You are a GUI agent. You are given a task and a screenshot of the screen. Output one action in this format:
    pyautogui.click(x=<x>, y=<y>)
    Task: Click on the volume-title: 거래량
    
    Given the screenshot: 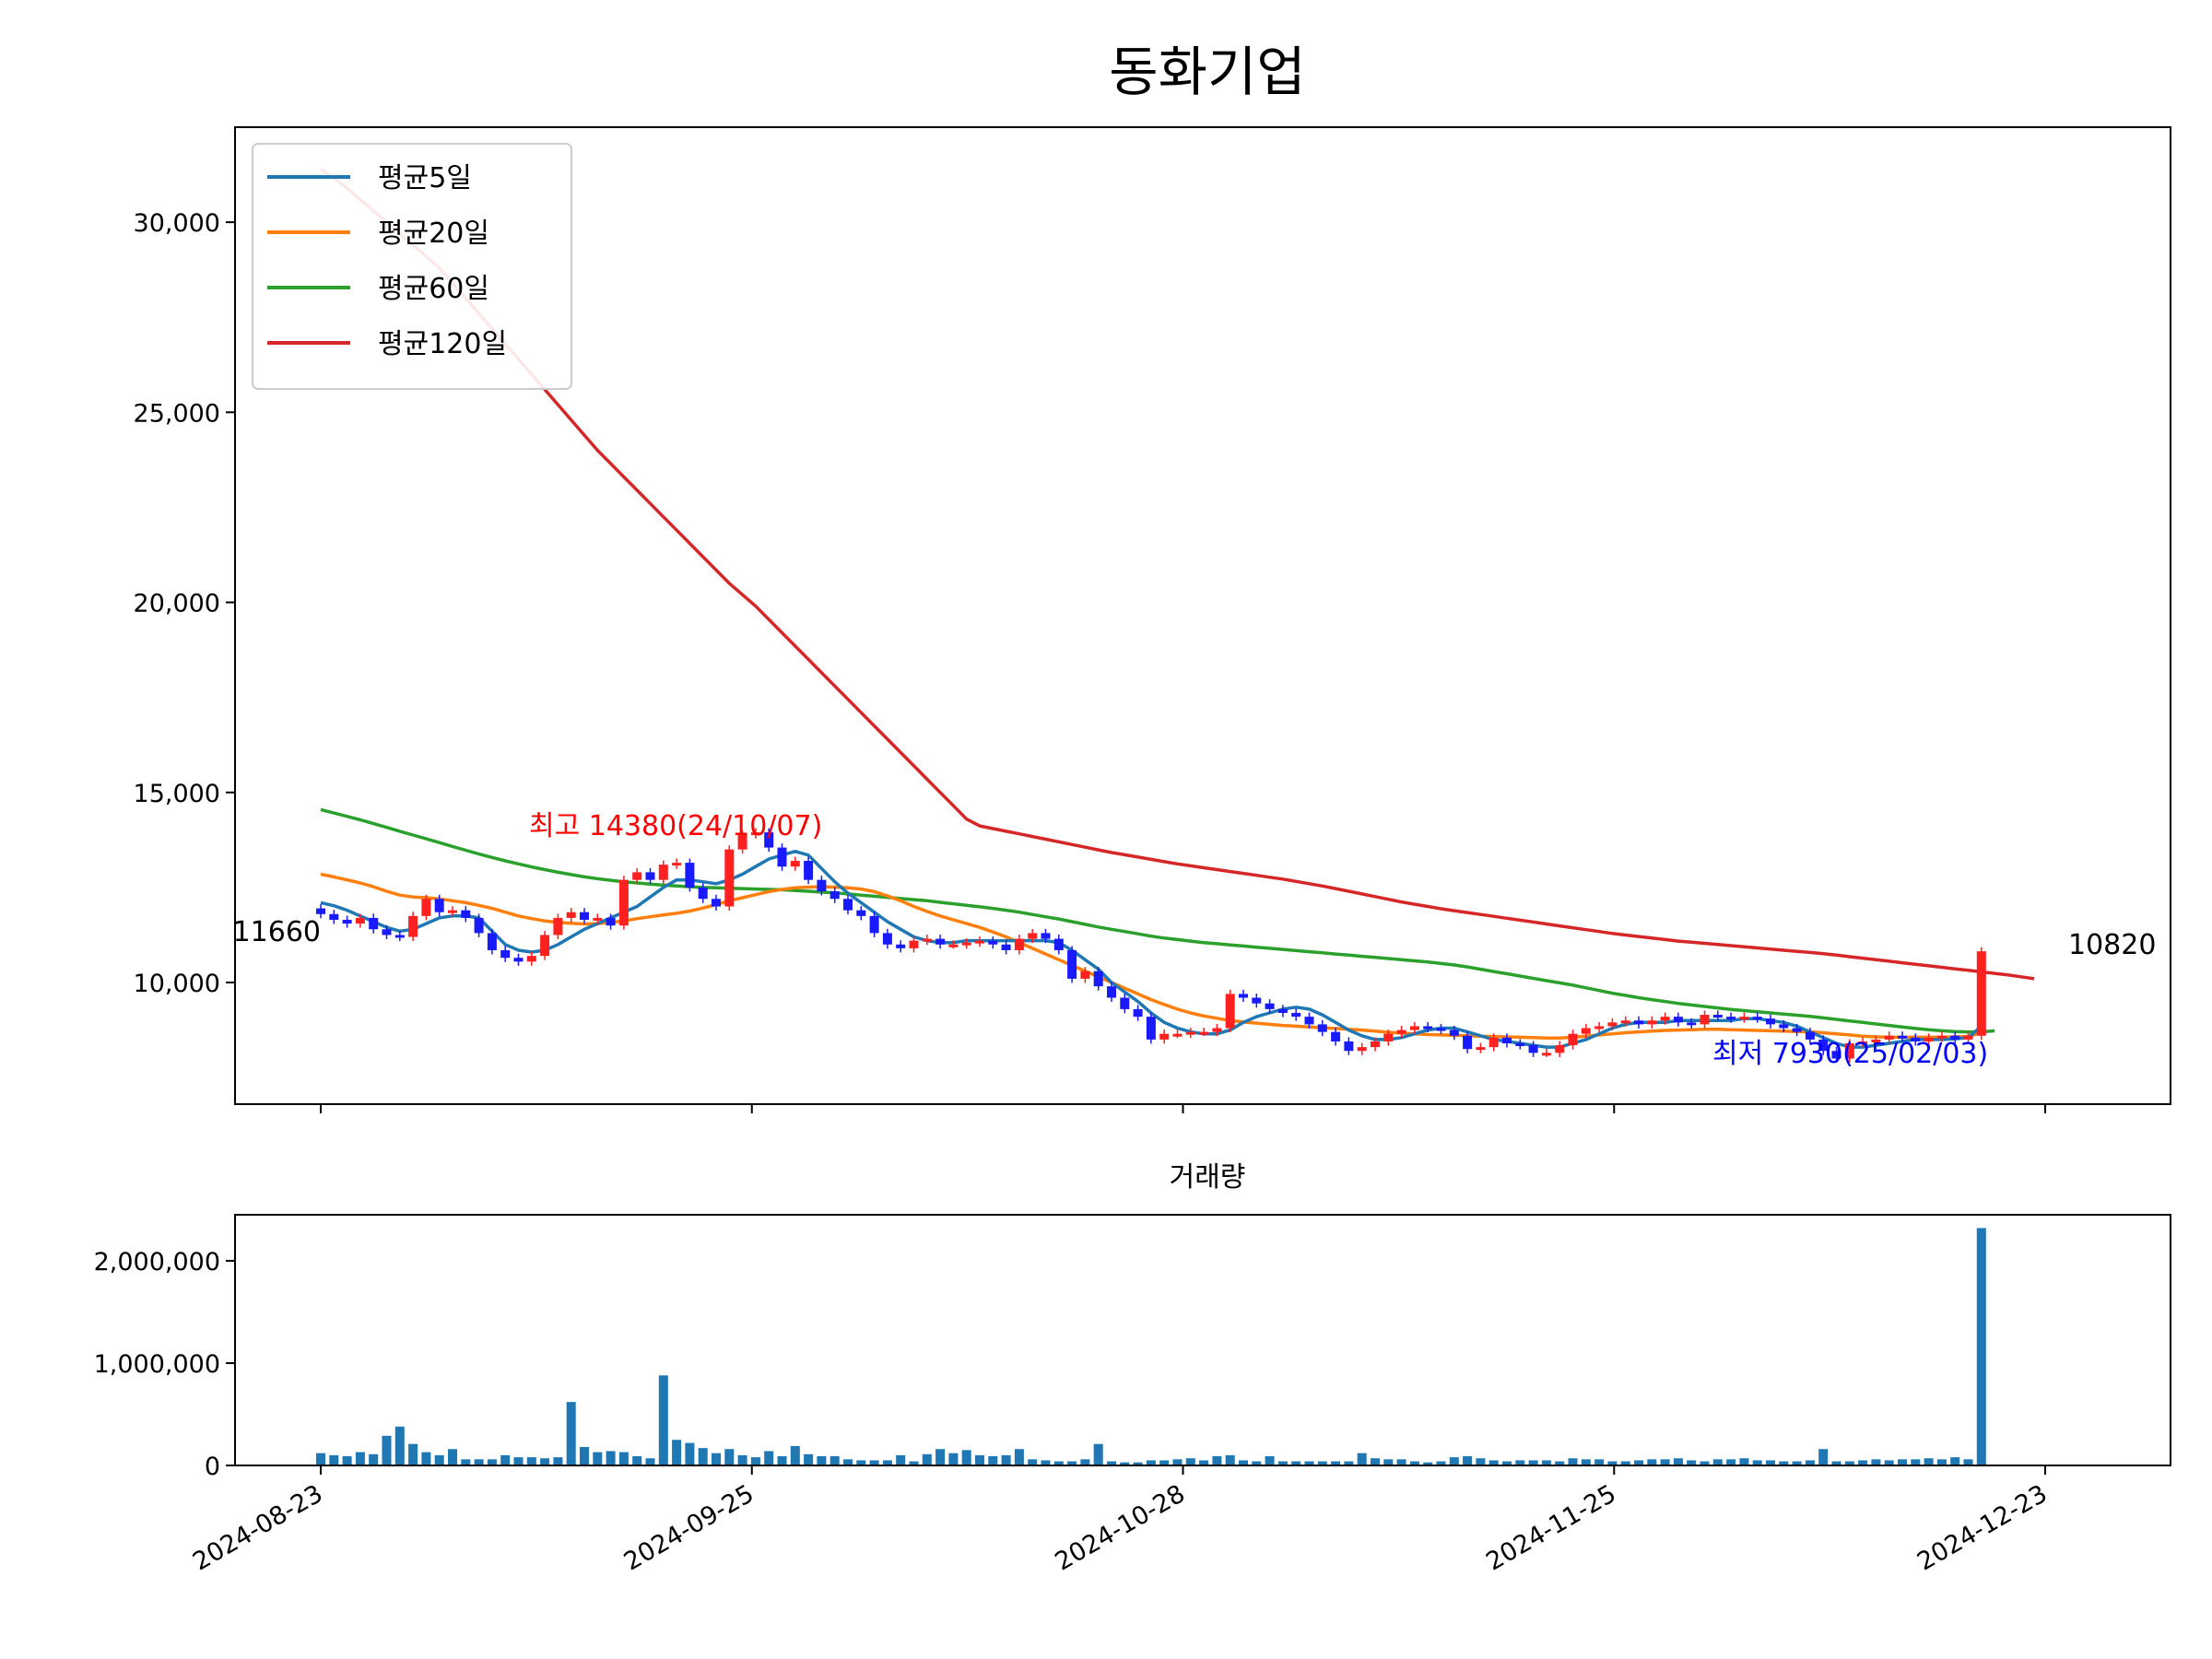 What is the action you would take?
    pyautogui.click(x=1208, y=1177)
    